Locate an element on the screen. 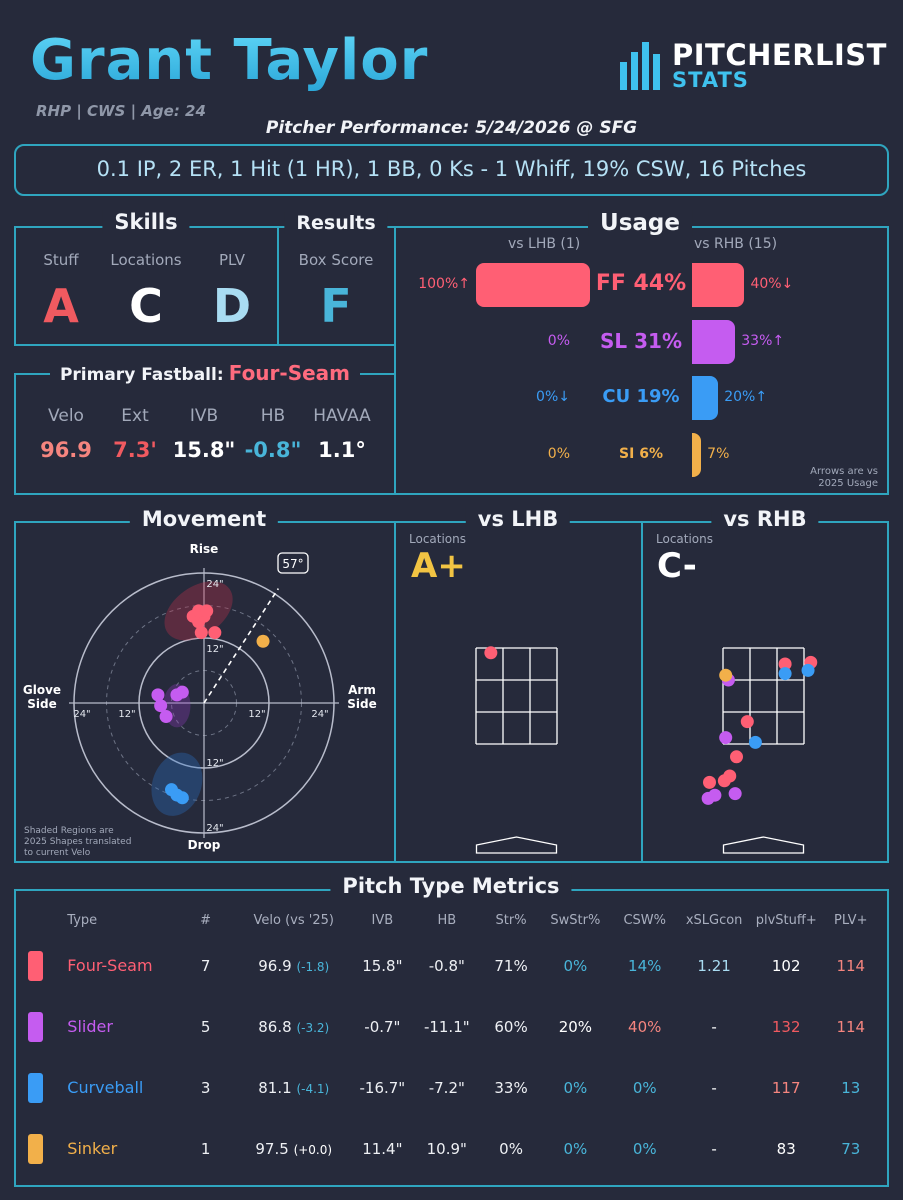 Image resolution: width=903 pixels, height=1200 pixels. lhb-home-plate is located at coordinates (516, 845).